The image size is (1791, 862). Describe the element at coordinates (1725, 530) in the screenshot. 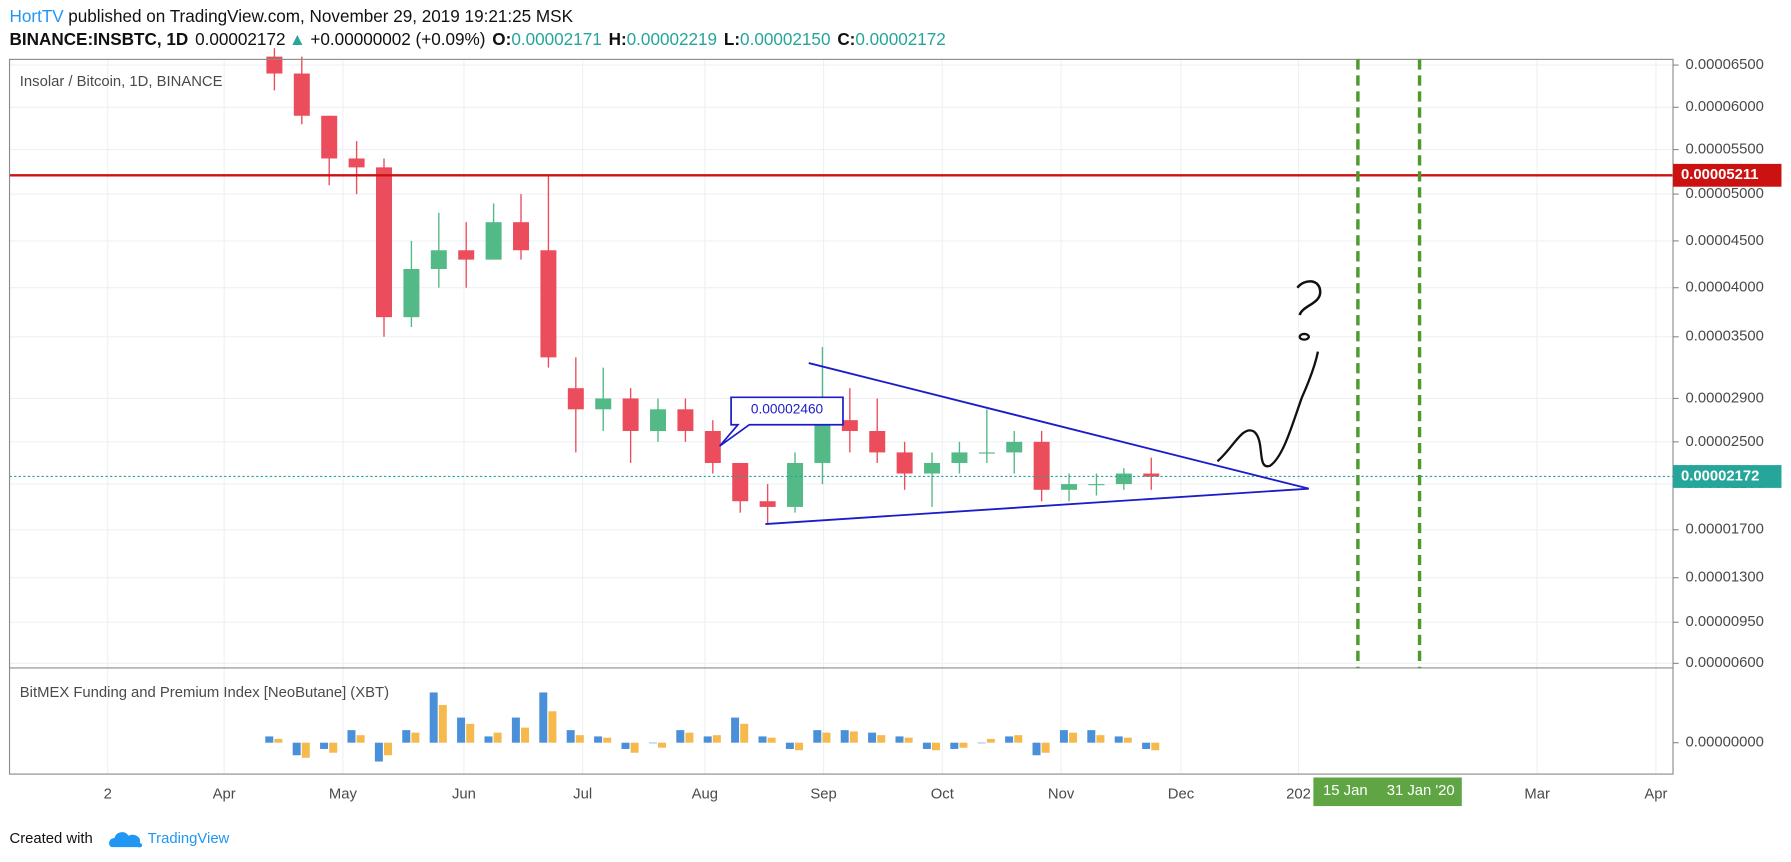

I see `y-tick-label: 0.00001700` at that location.